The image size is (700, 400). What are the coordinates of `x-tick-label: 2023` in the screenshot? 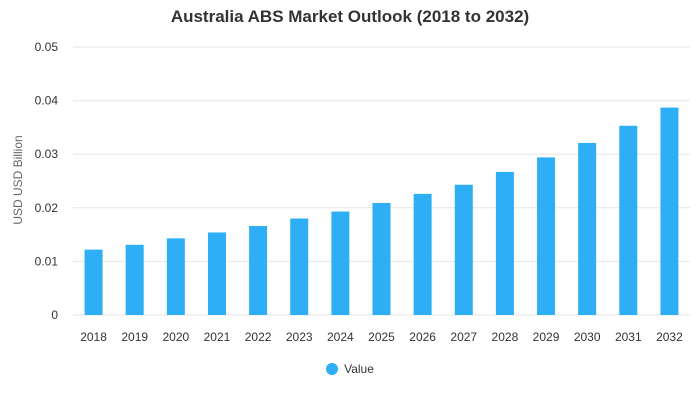 It's located at (299, 337).